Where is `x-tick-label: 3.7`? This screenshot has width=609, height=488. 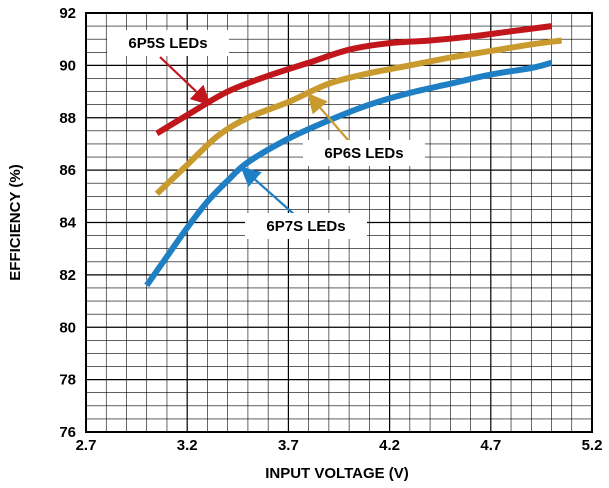 x-tick-label: 3.7 is located at coordinates (288, 445).